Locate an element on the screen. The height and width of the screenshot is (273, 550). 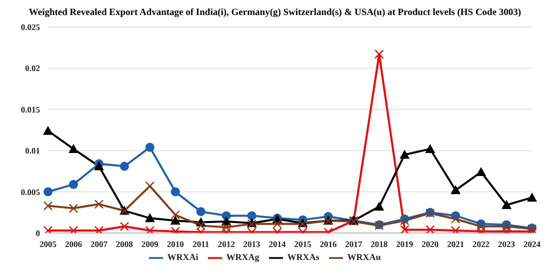
legend-label: WRXAu is located at coordinates (364, 257).